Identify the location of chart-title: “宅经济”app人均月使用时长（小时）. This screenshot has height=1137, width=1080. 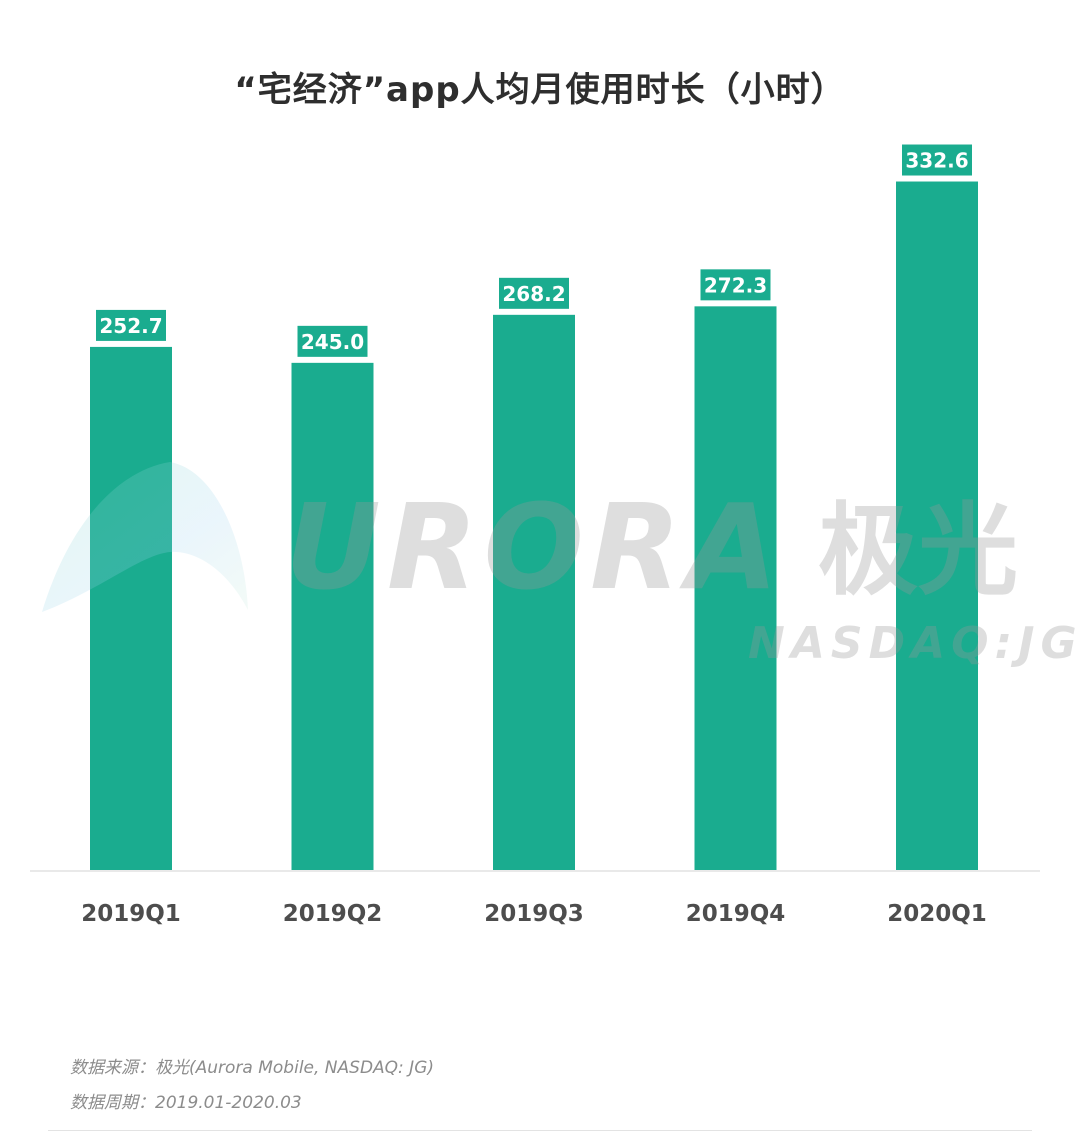
(540, 90).